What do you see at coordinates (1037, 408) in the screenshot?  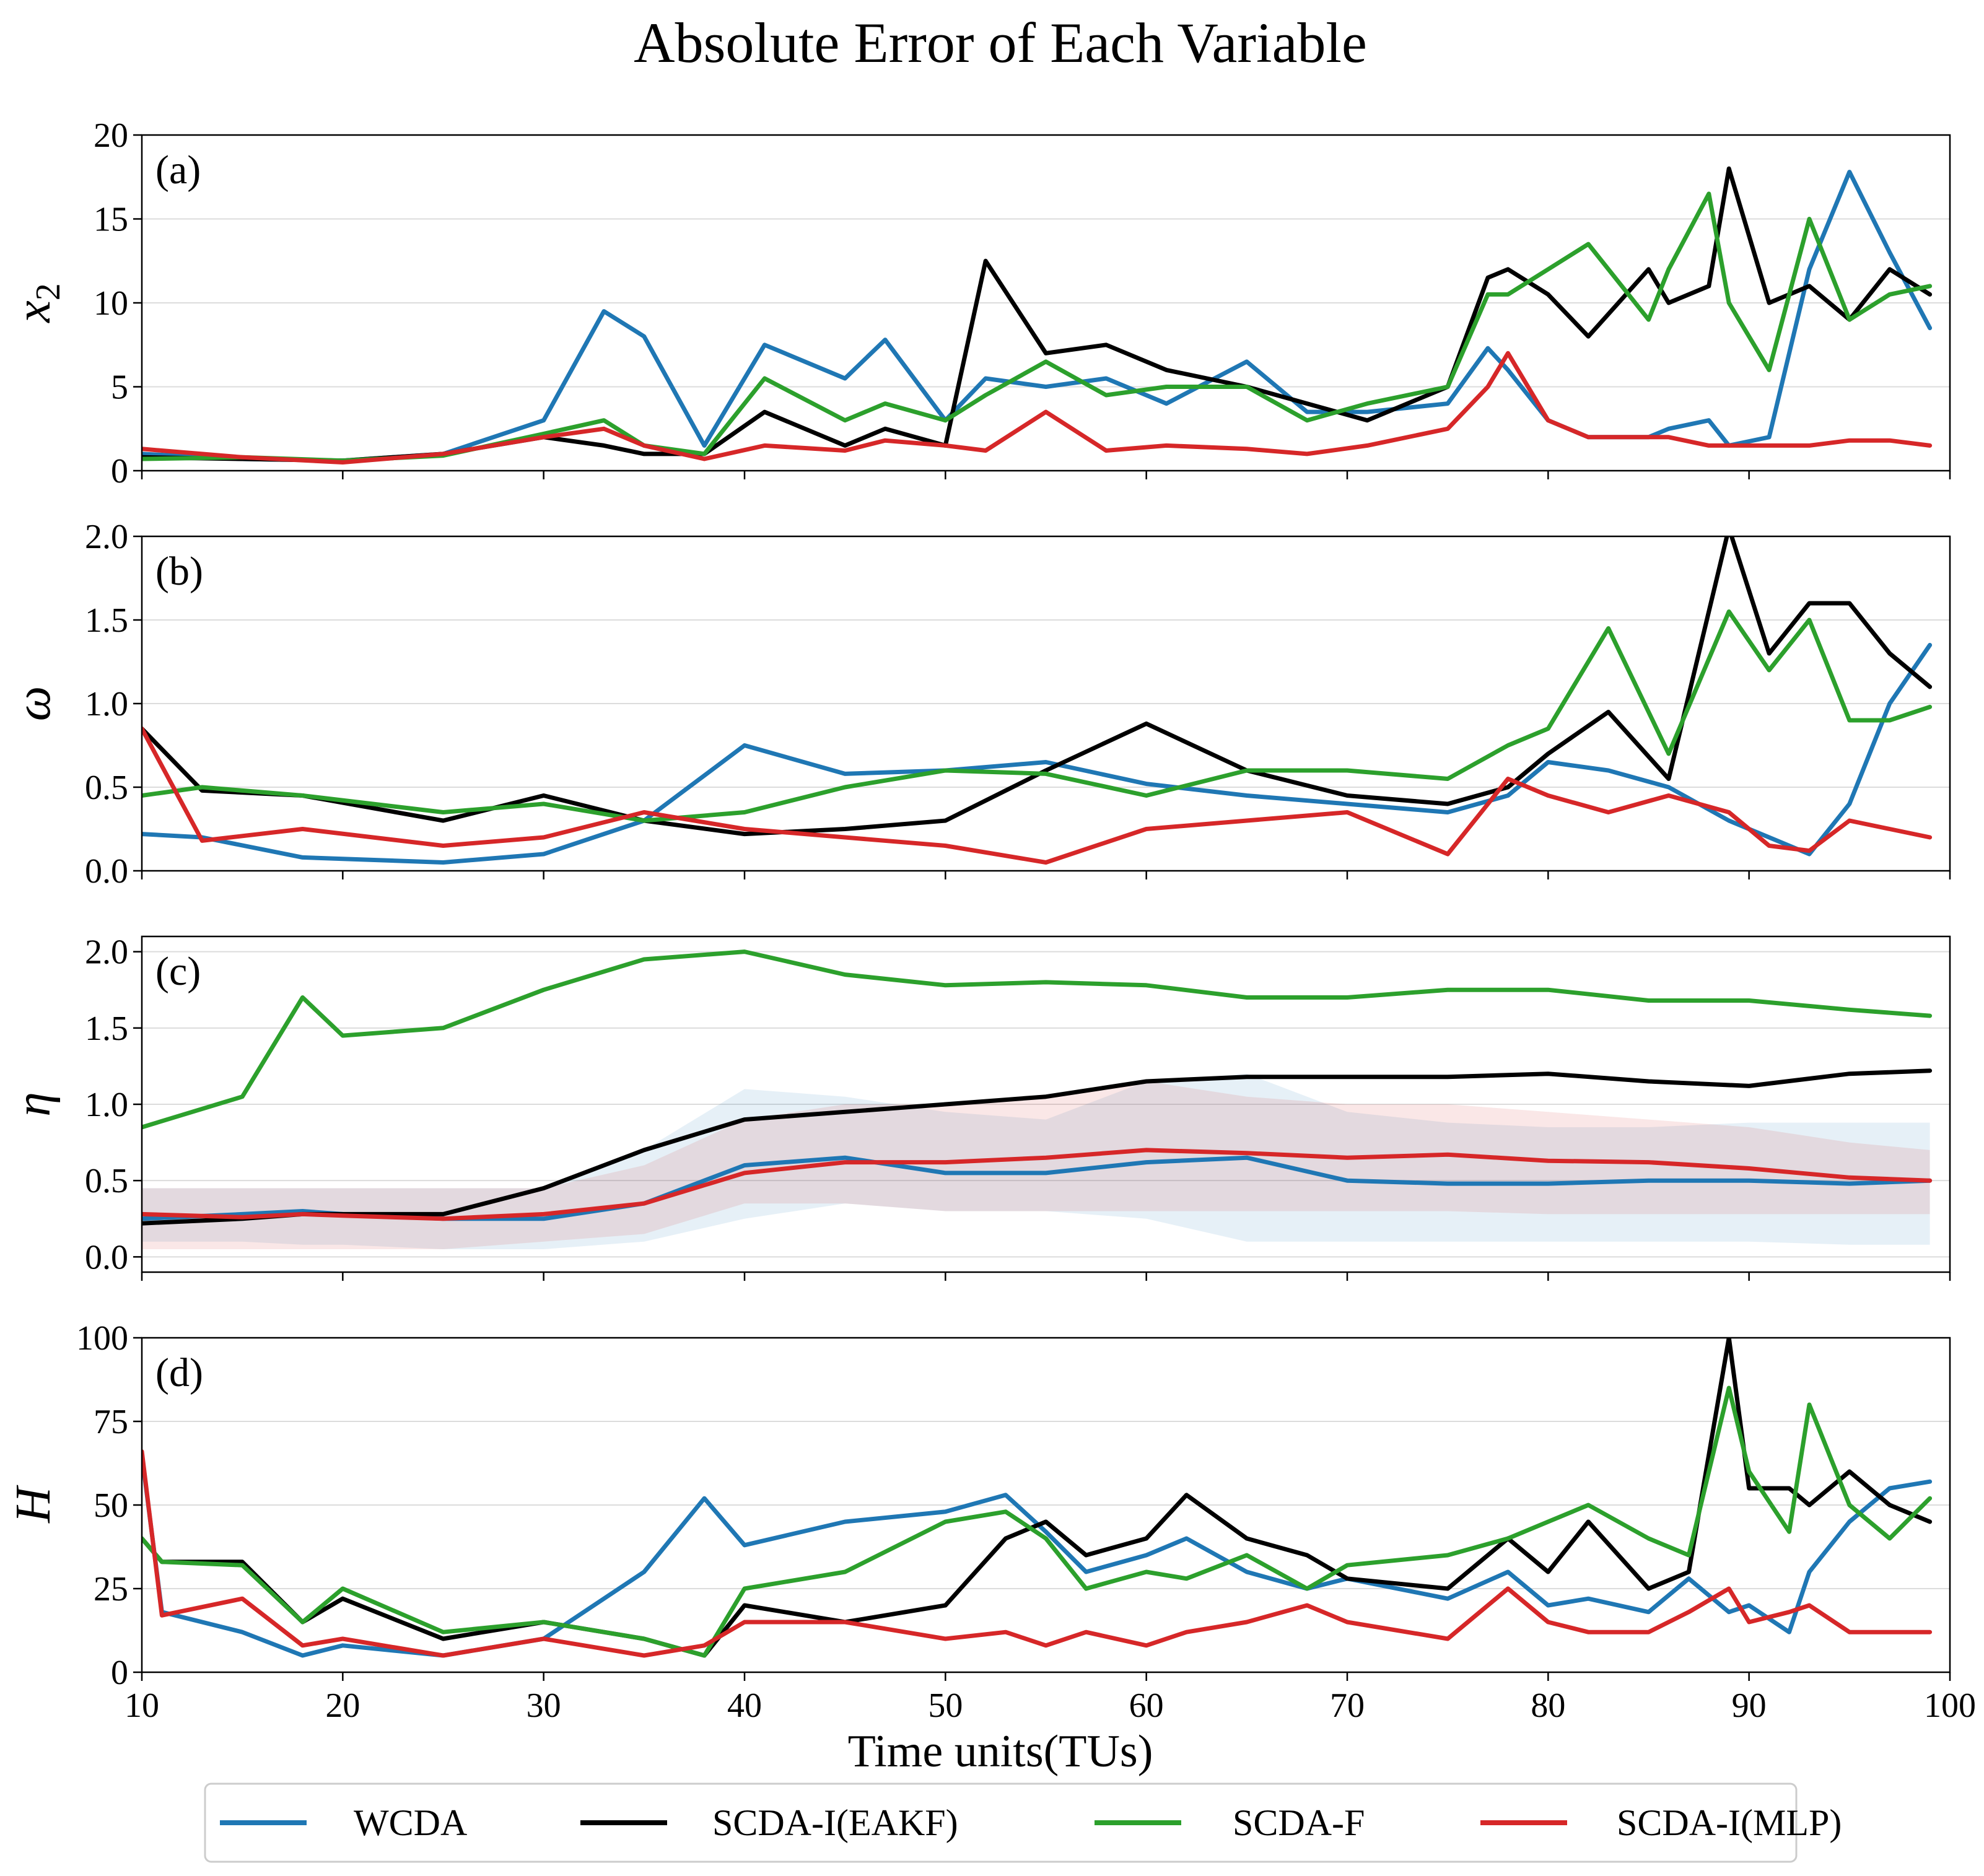 I see `panel-a-line-scda-i-mlp` at bounding box center [1037, 408].